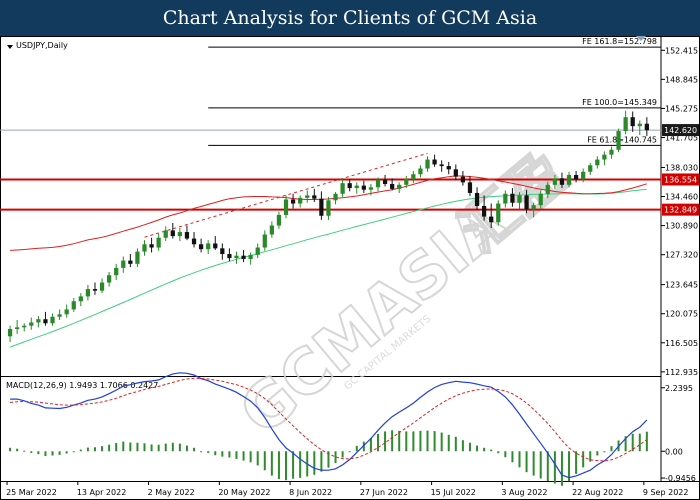  What do you see at coordinates (681, 197) in the screenshot?
I see `price-tick-label: 134.460` at bounding box center [681, 197].